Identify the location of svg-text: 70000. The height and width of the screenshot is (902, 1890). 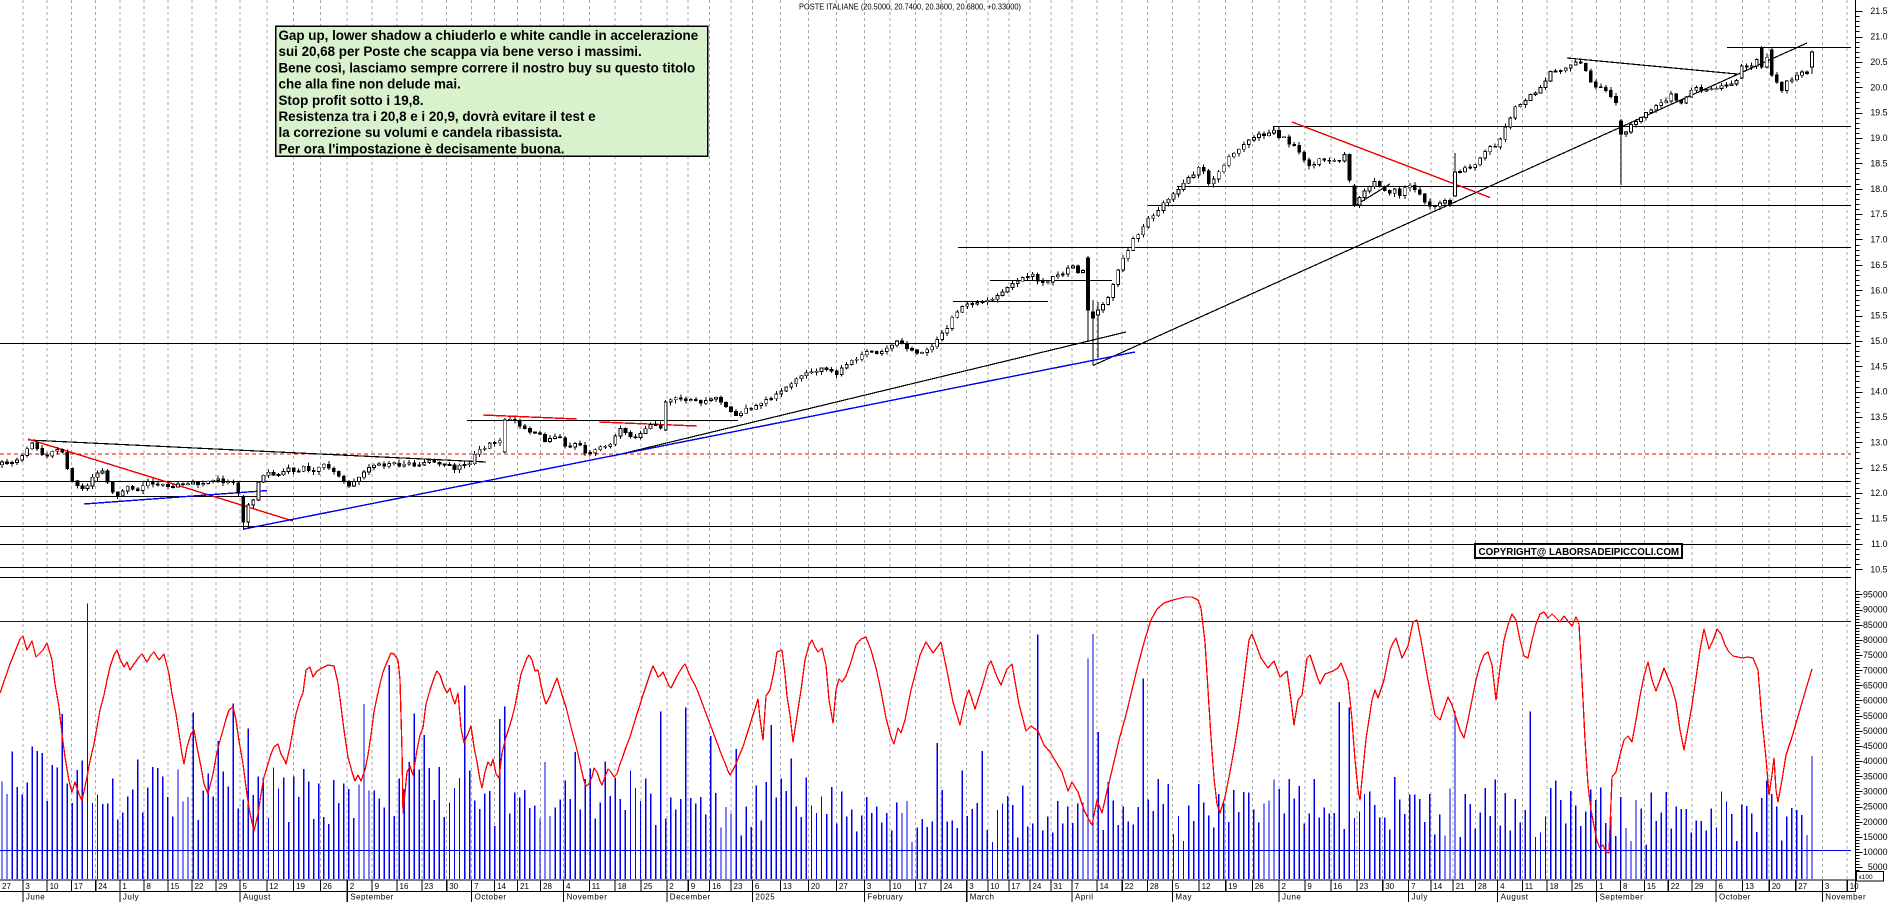
(1875, 670).